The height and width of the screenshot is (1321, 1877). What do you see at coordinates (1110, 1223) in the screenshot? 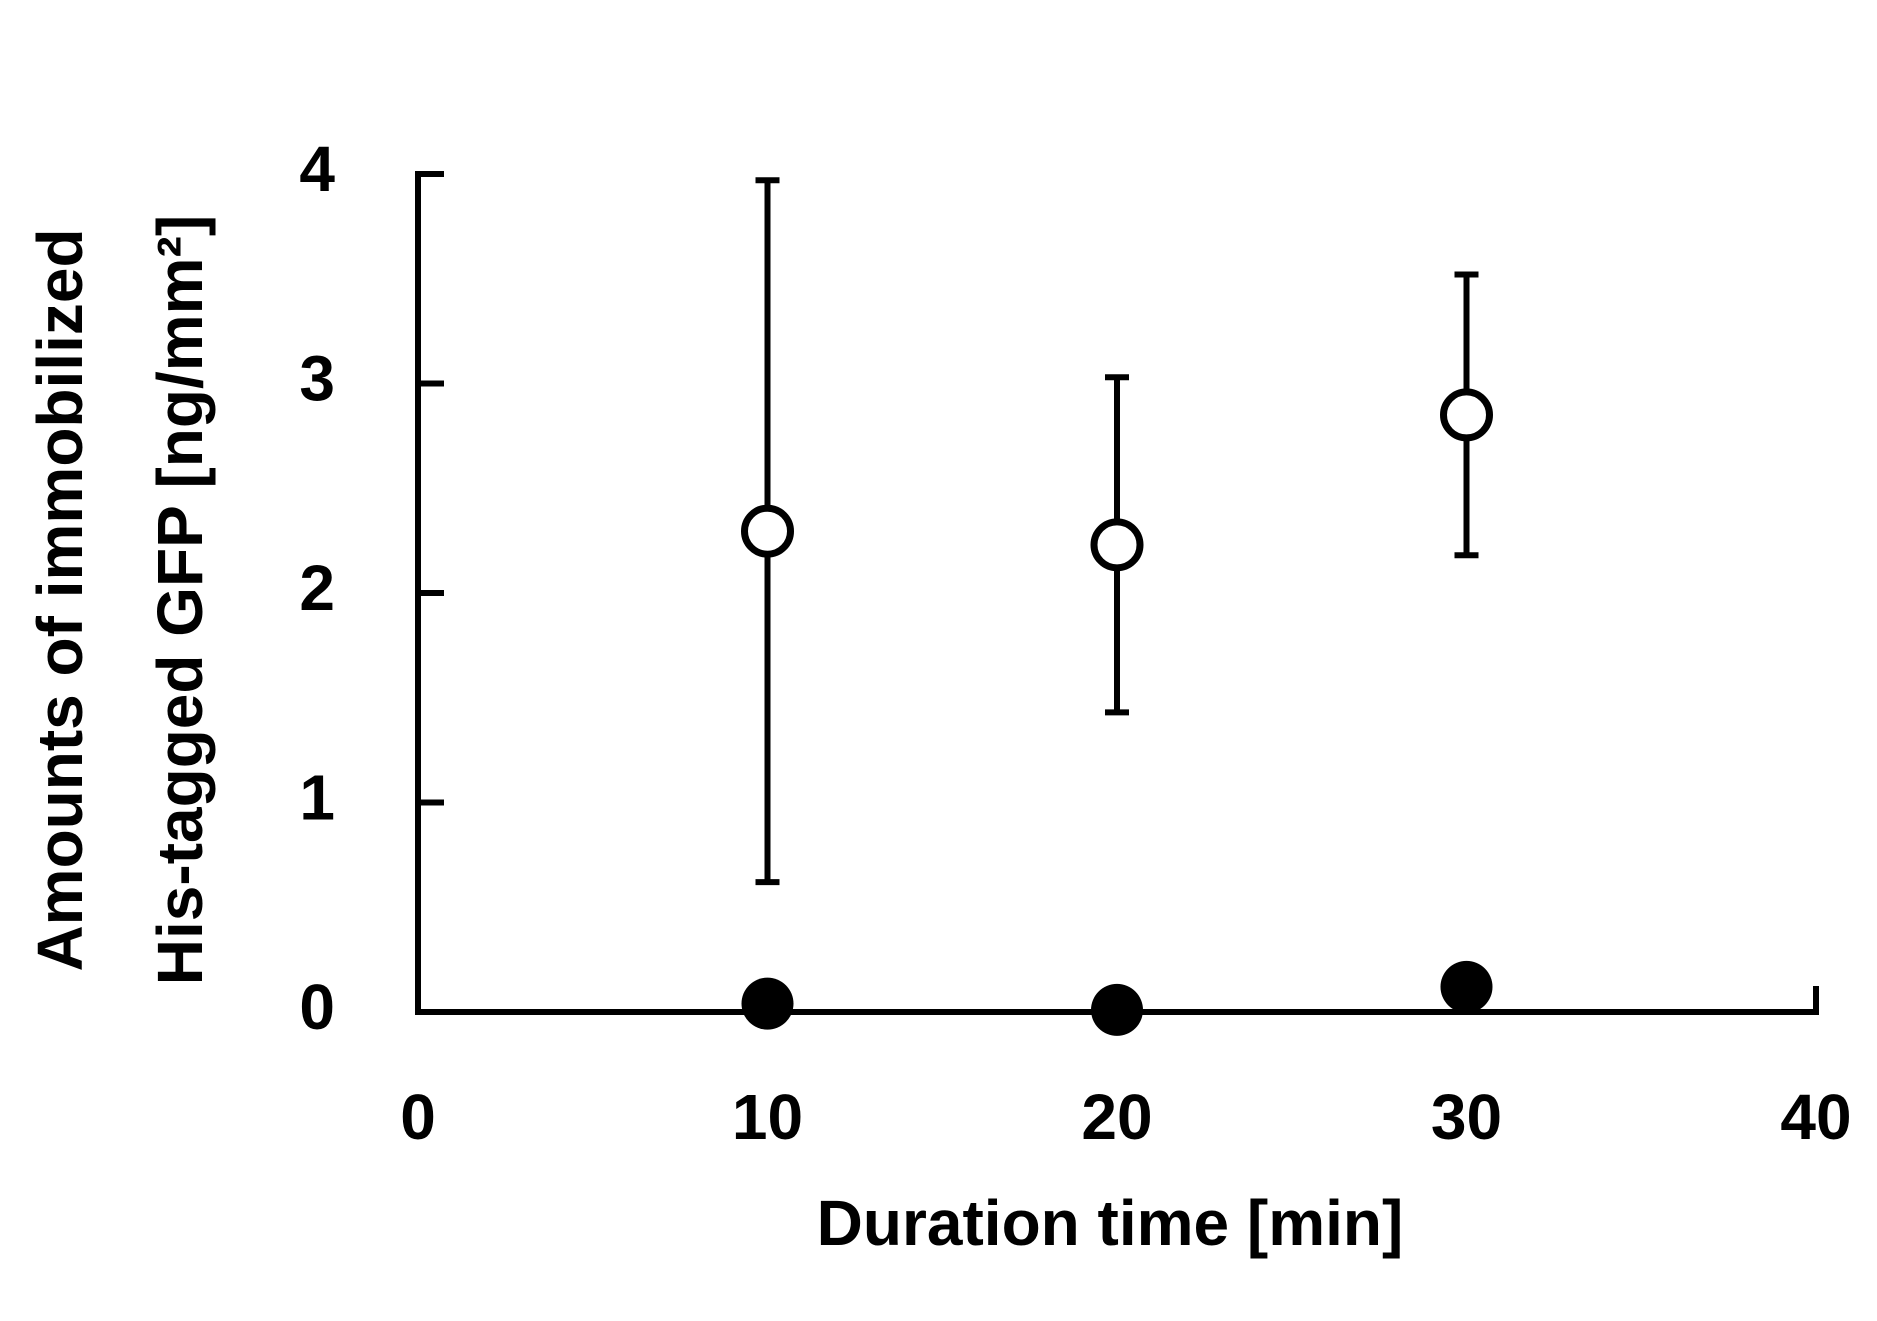
I see `x-axis-label: Duration time [min]` at bounding box center [1110, 1223].